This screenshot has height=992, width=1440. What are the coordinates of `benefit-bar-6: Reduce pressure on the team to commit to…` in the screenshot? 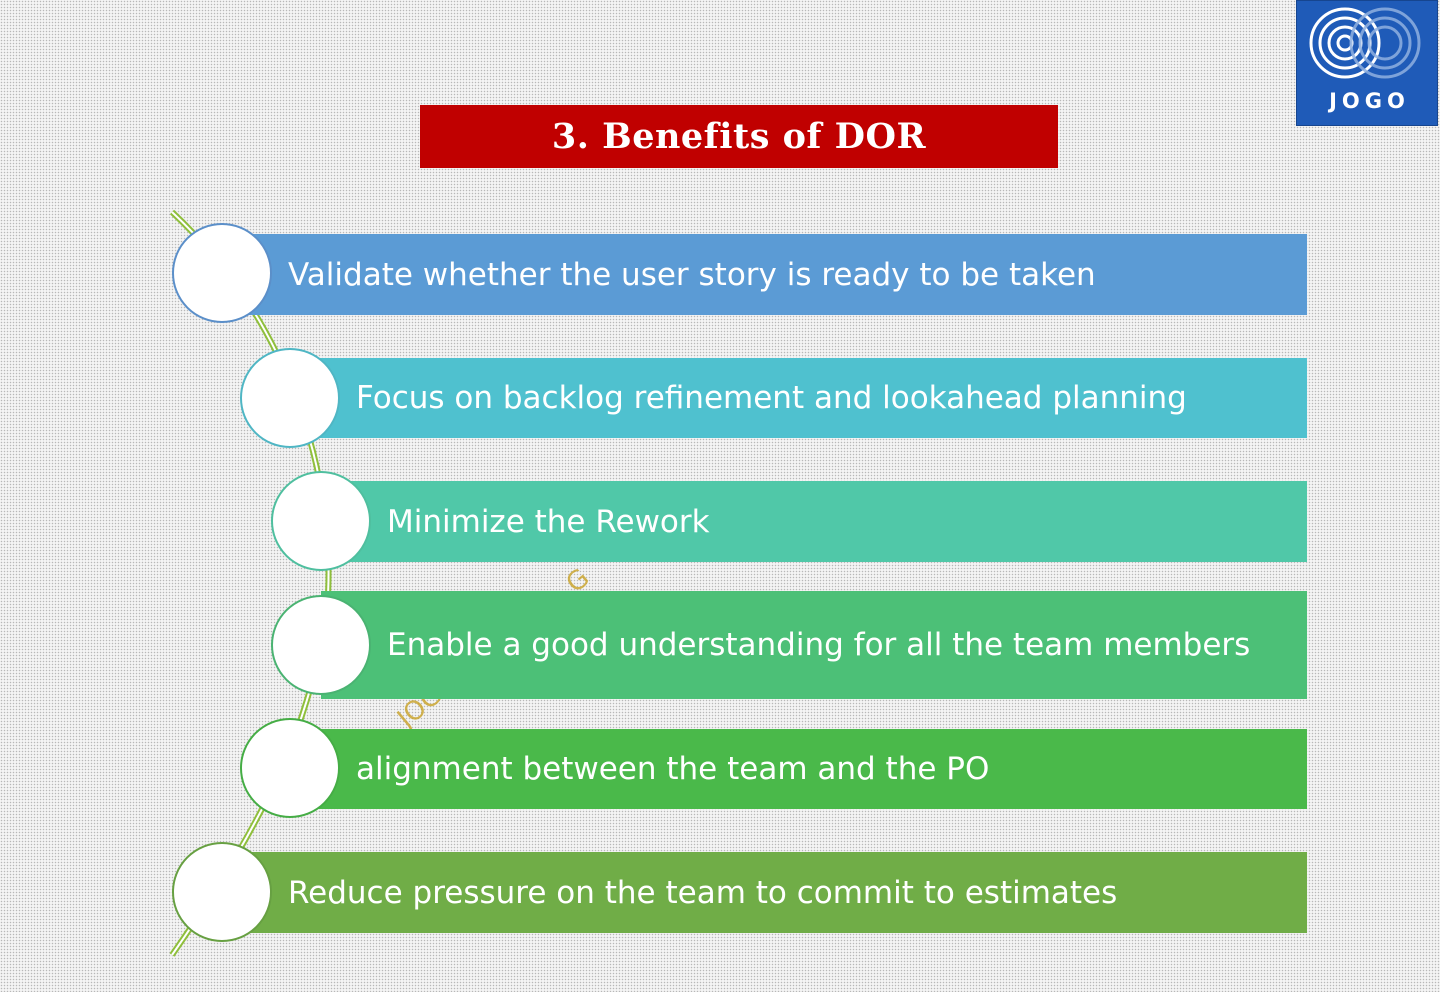 It's located at (764, 892).